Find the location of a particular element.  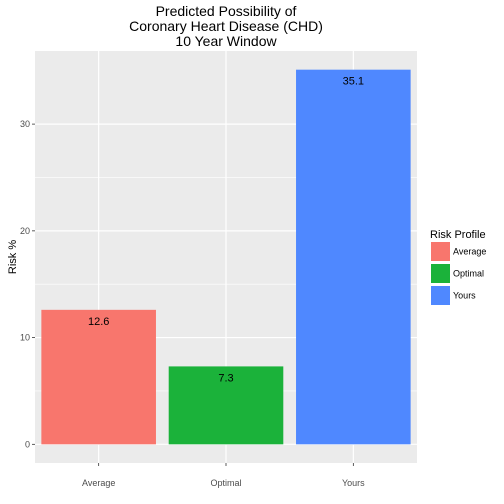

bar-average is located at coordinates (98, 377).